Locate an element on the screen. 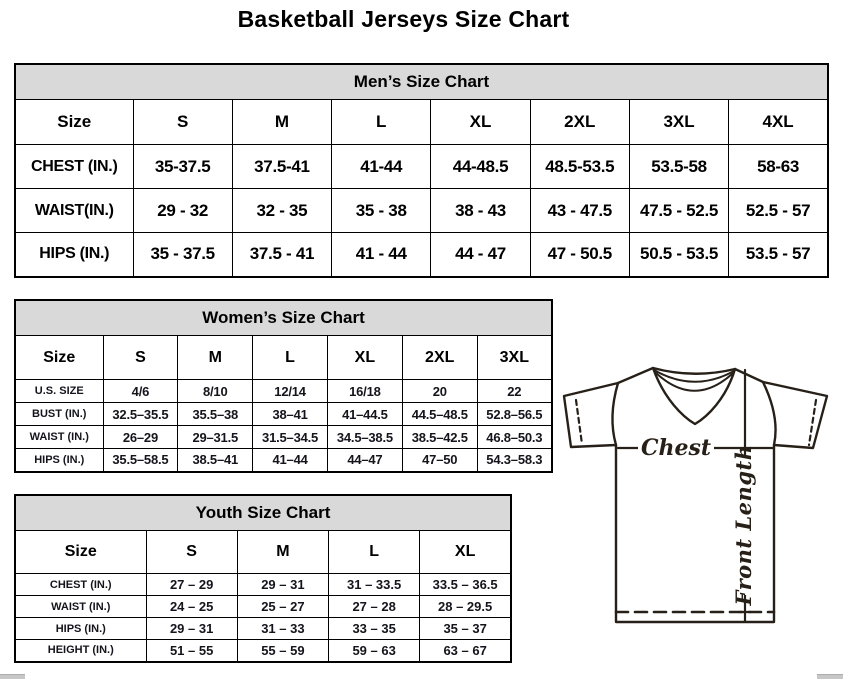  value-cell: 31 – 33 is located at coordinates (283, 628).